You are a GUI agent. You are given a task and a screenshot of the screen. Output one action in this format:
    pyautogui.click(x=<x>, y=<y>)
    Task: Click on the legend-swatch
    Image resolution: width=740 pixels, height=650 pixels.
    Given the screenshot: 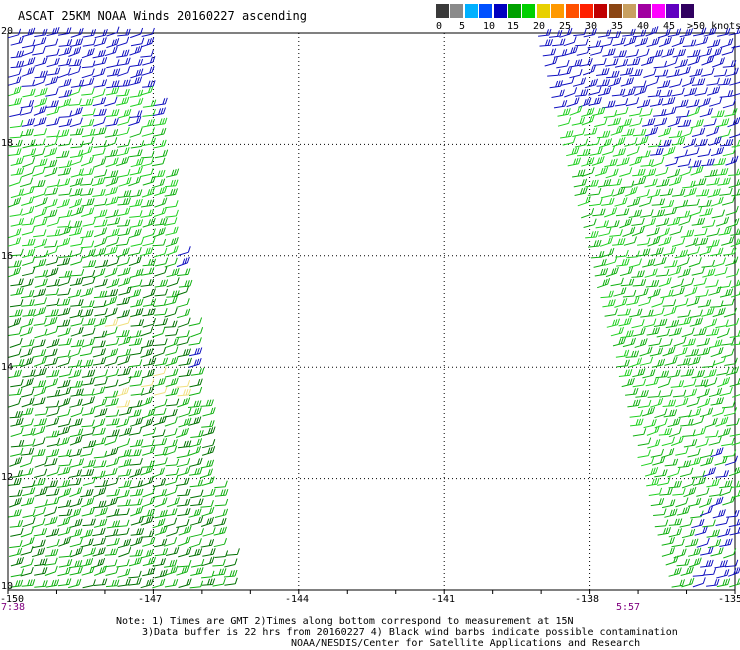 What is the action you would take?
    pyautogui.click(x=615, y=11)
    